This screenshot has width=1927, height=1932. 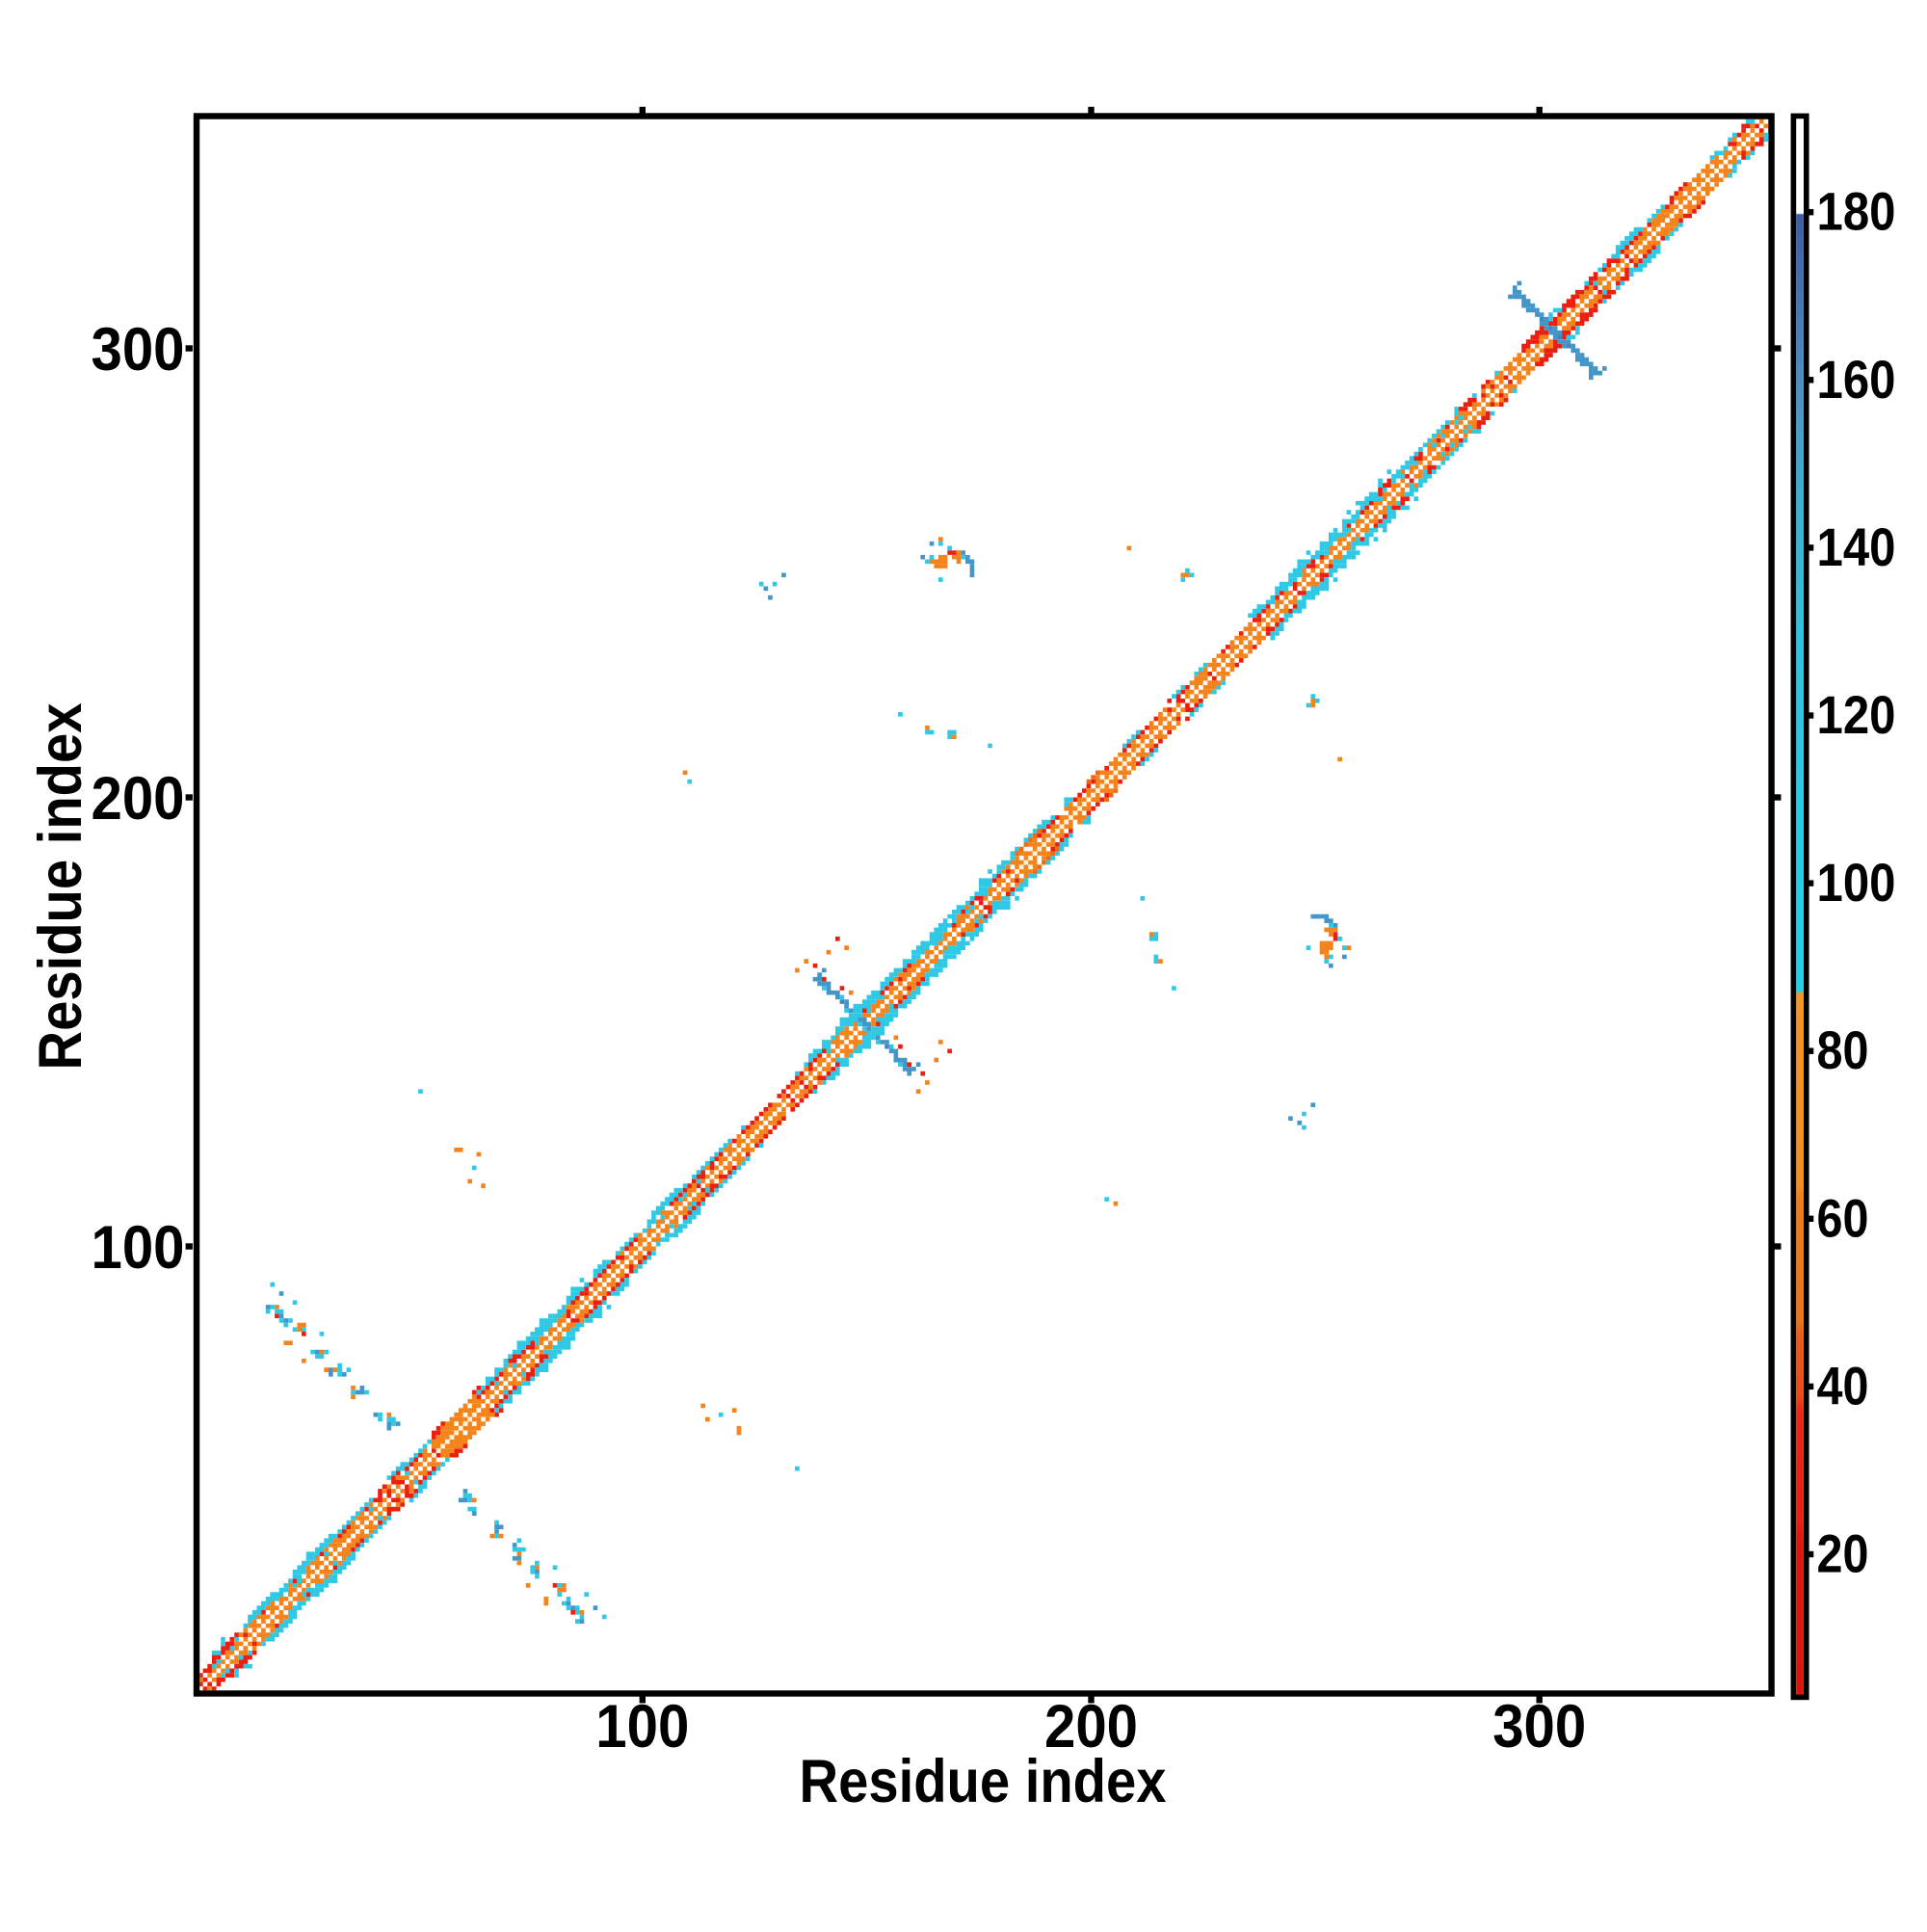 What do you see at coordinates (1856, 546) in the screenshot?
I see `svg-text: 140` at bounding box center [1856, 546].